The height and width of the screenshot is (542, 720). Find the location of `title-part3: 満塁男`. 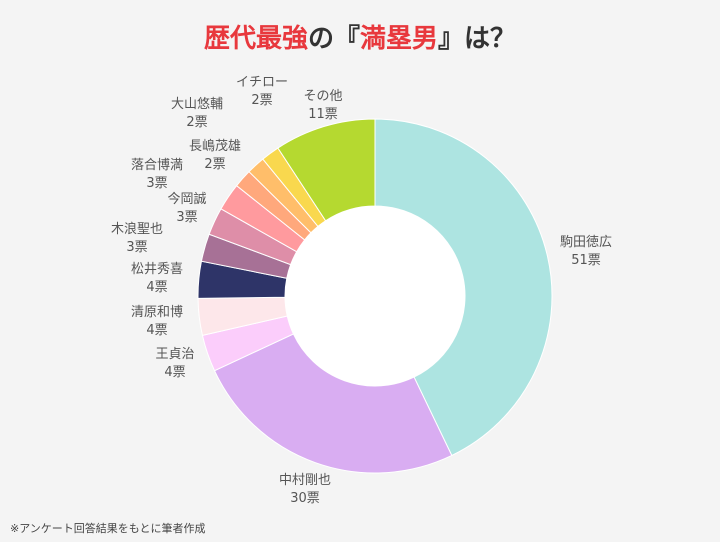

title-part3: 満塁男 is located at coordinates (399, 39).